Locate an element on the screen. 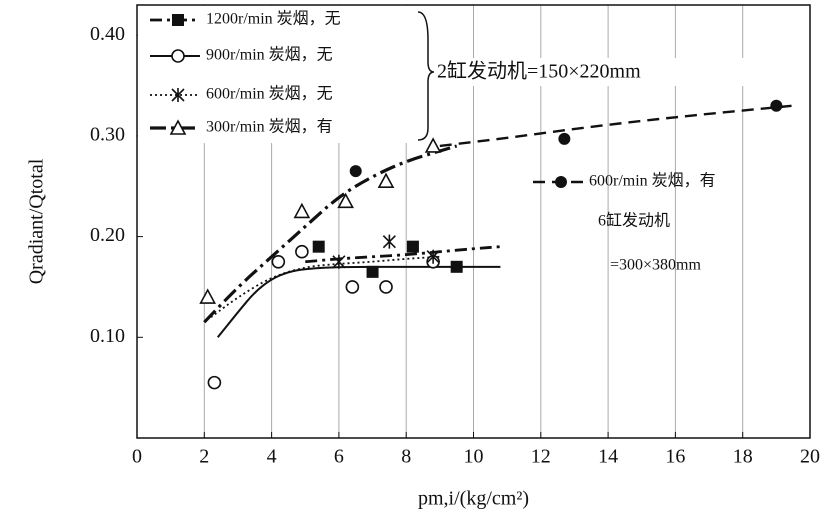  legend-label: 600r/min 炭烟，无 is located at coordinates (269, 94).